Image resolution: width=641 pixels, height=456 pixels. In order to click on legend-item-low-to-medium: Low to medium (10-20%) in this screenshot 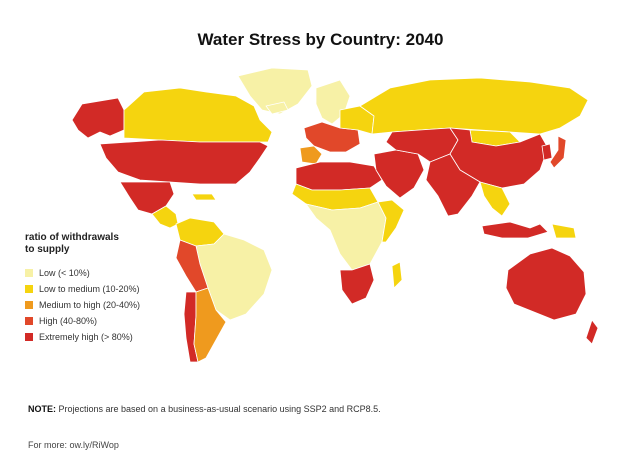, I will do `click(110, 289)`.